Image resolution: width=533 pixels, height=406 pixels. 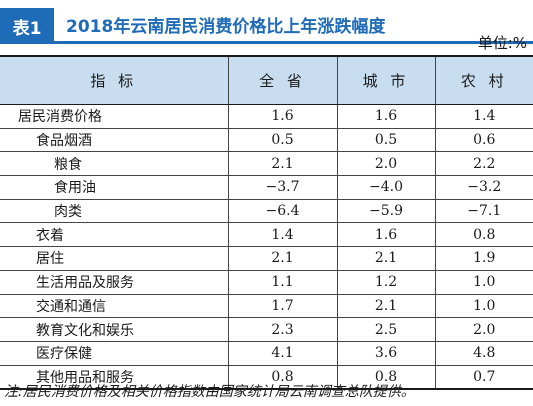 I want to click on cell-urban: −5.9, so click(x=385, y=211).